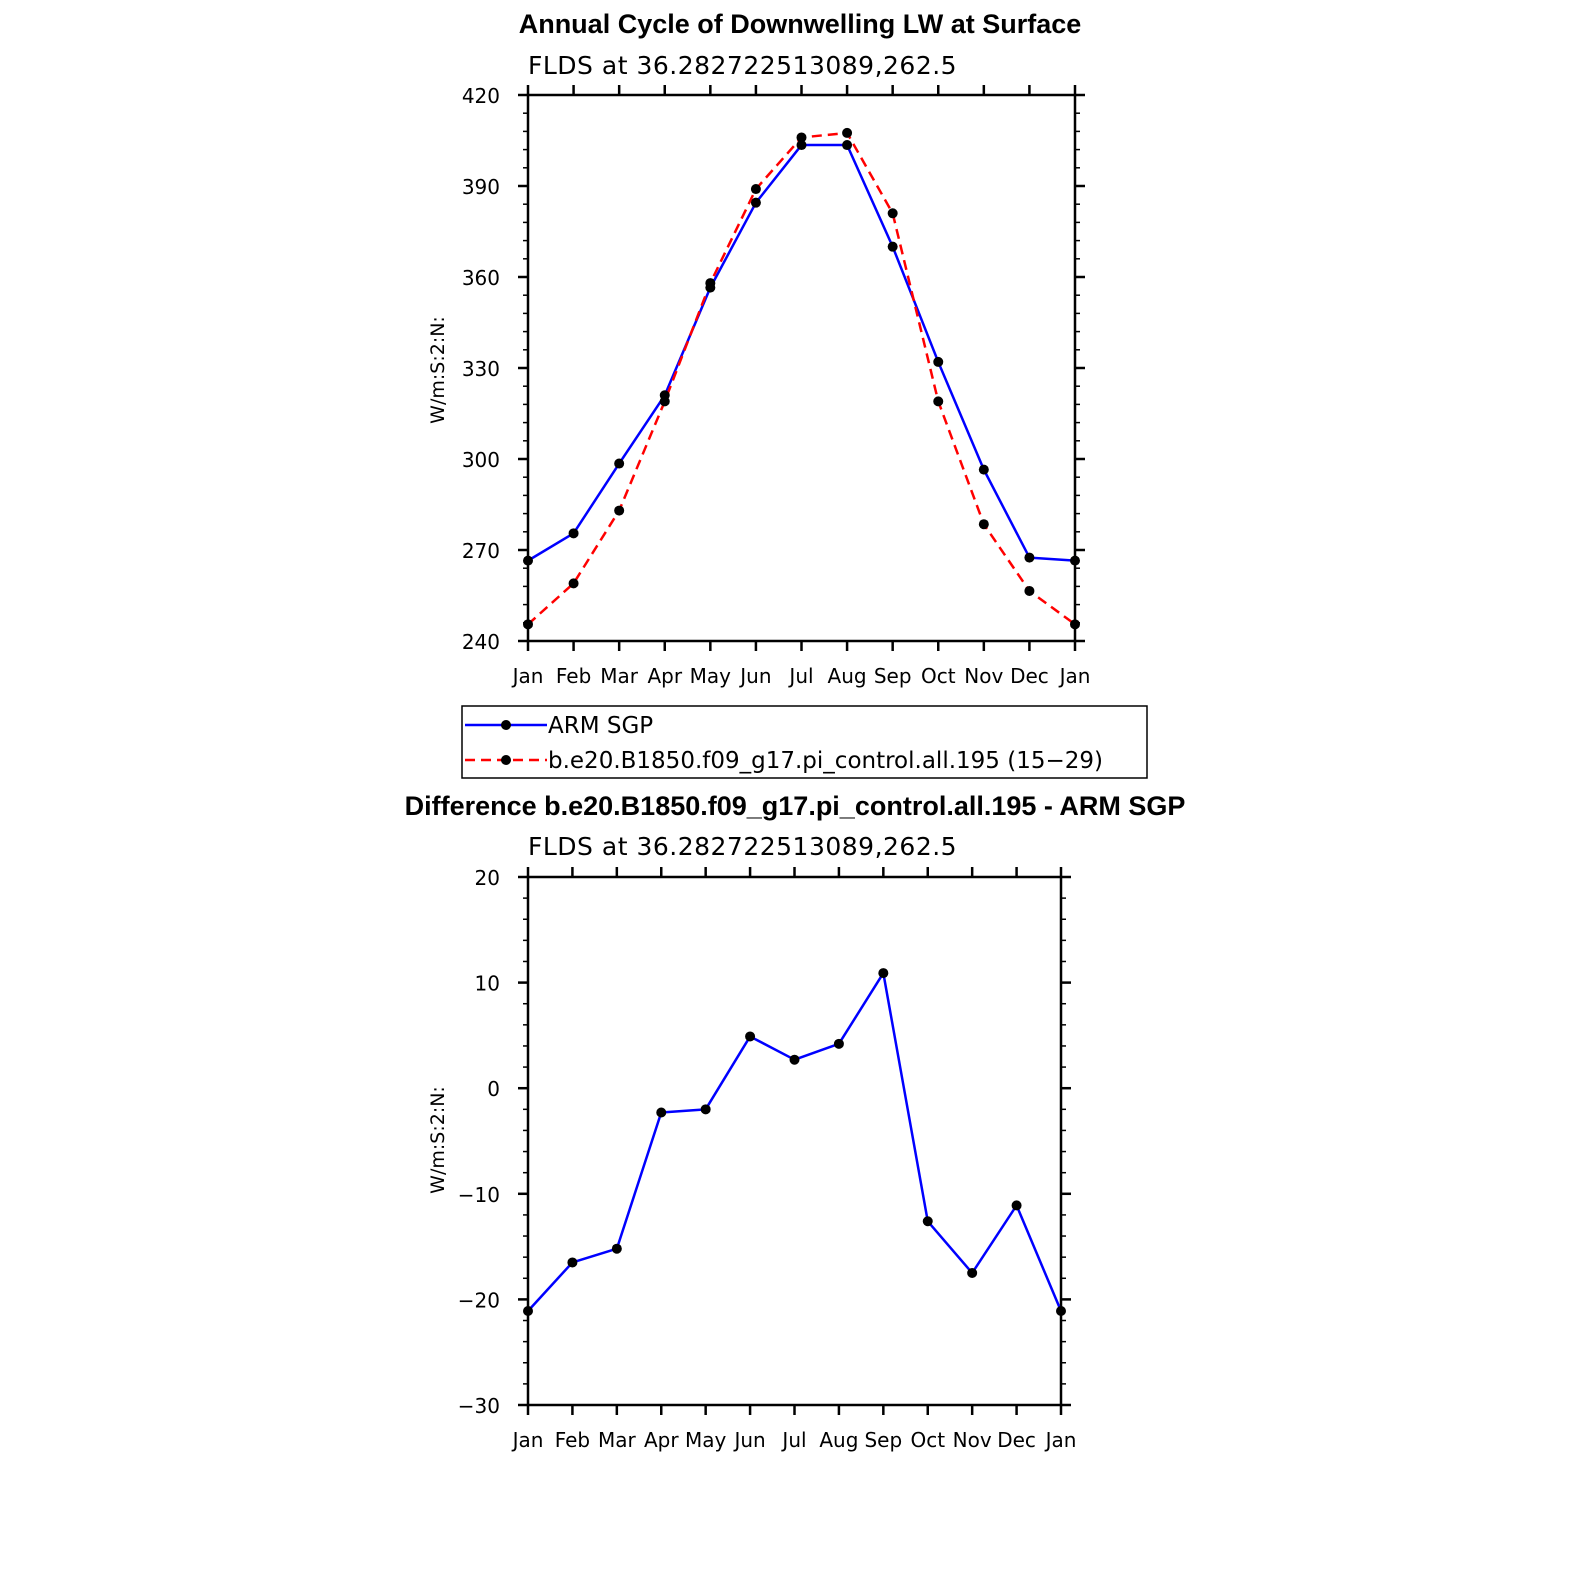  I want to click on y-tick-label: 390, so click(481, 187).